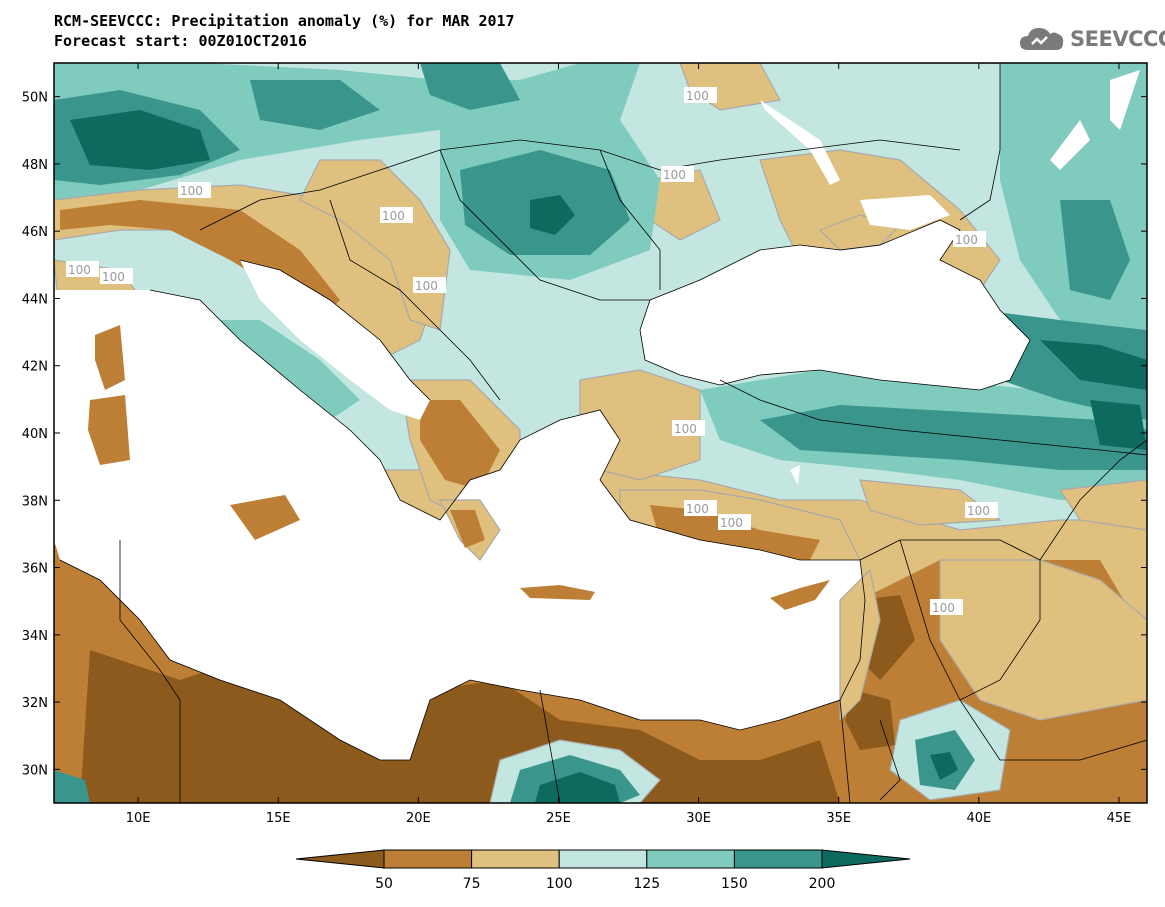  I want to click on y-tick-label: 48N, so click(35, 165).